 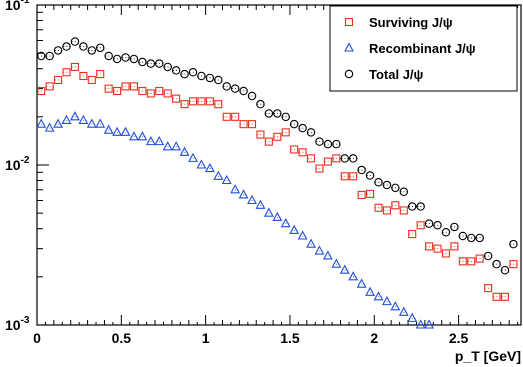 I want to click on y-tick-label: 10-2, so click(x=17, y=164).